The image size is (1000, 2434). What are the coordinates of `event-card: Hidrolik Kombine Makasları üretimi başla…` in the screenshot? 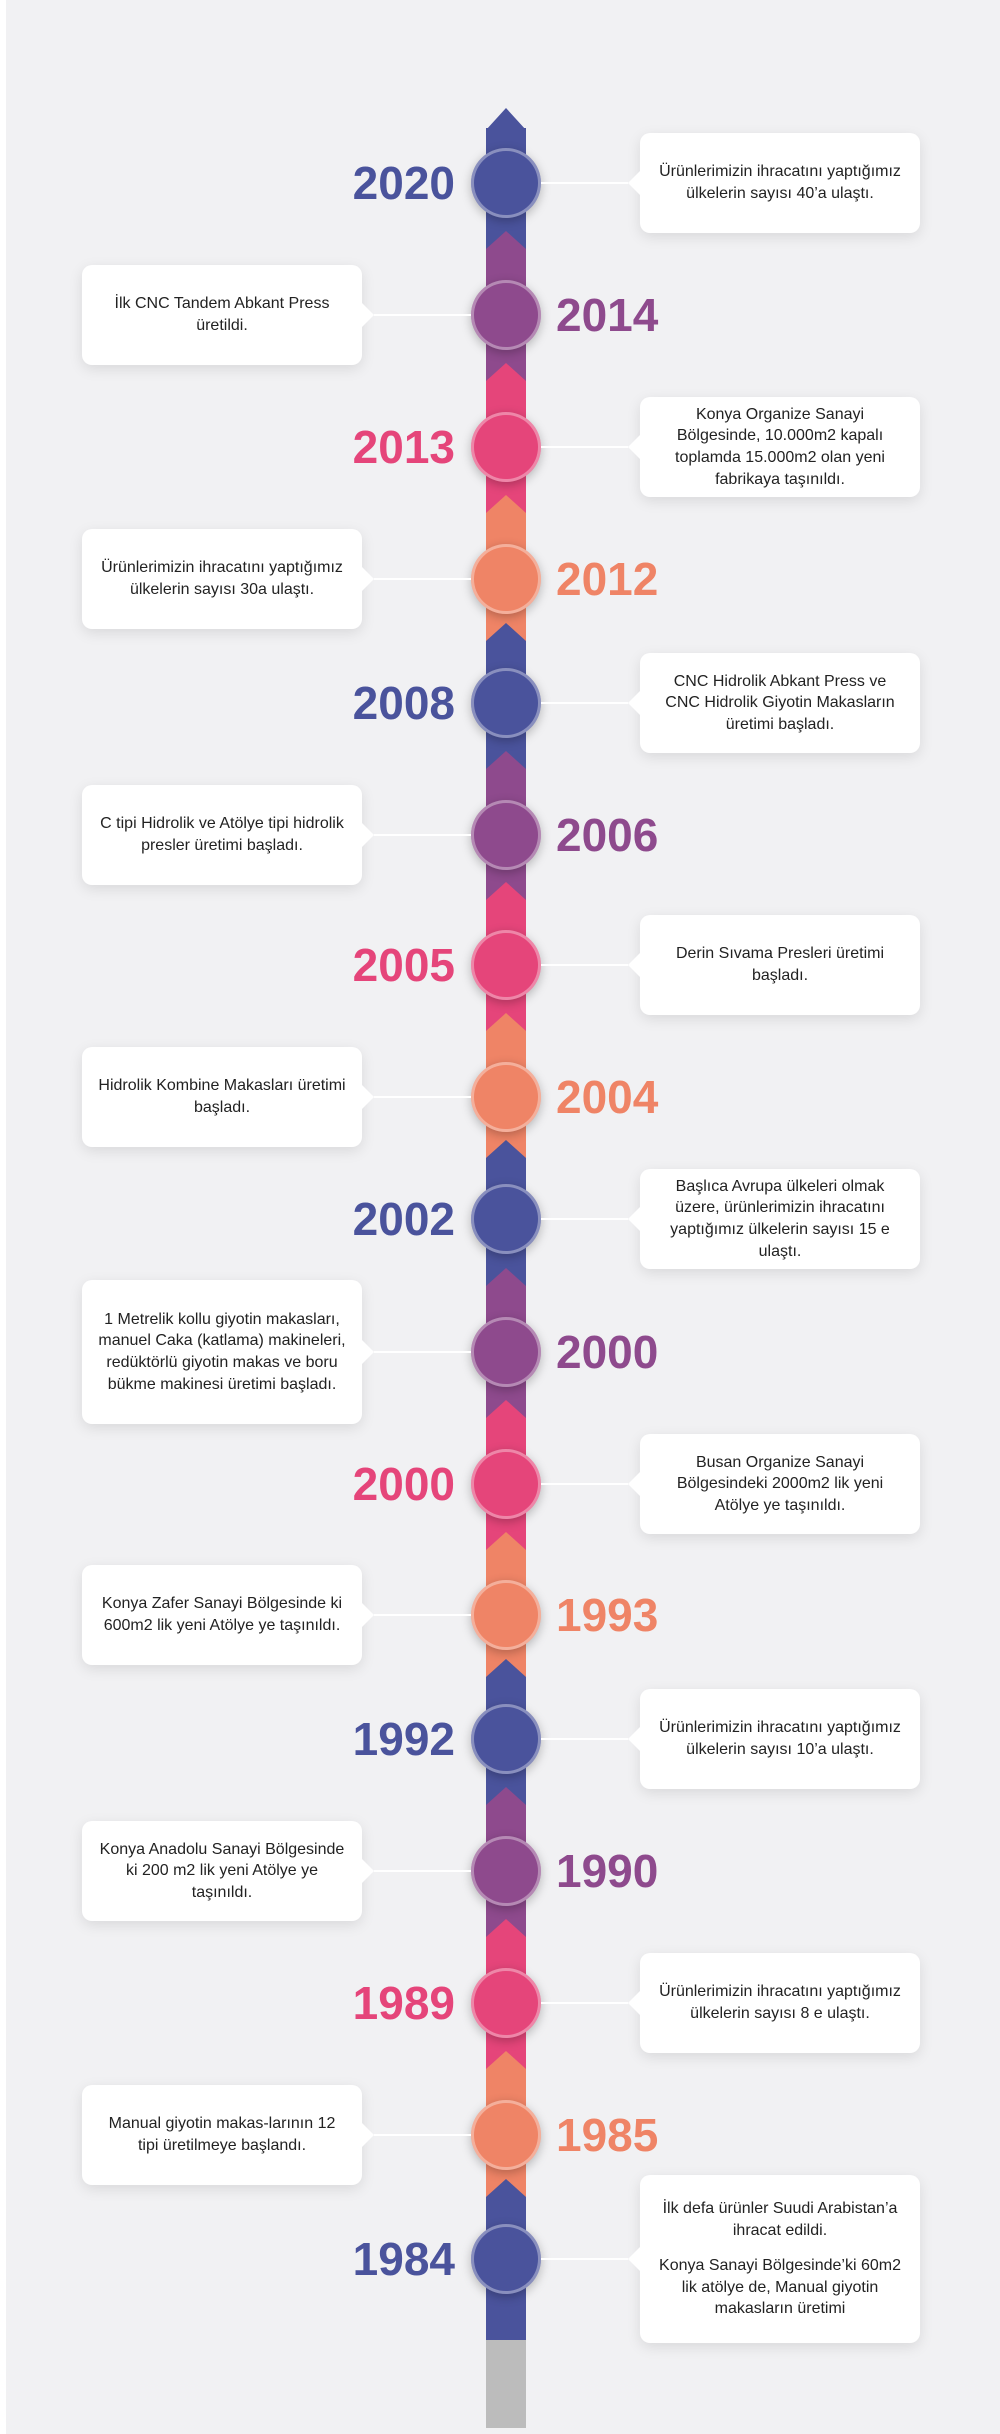 It's located at (228, 1097).